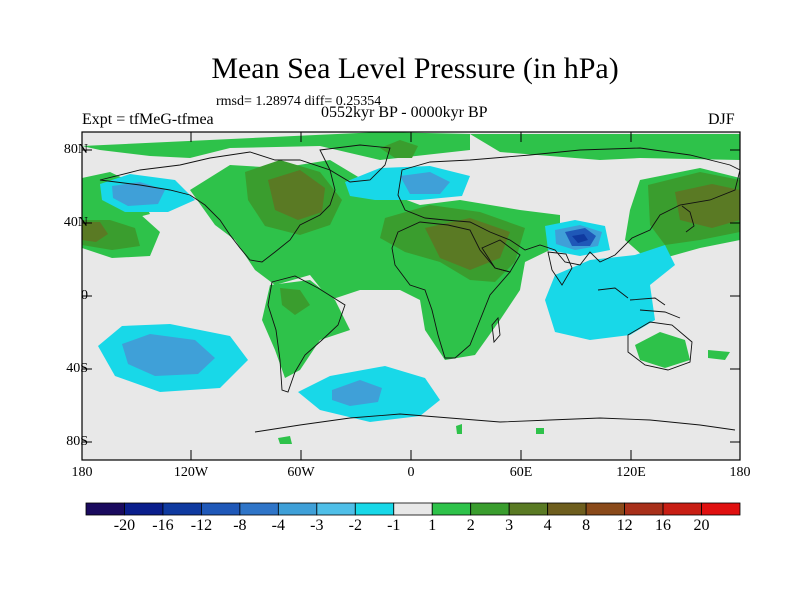 The image size is (800, 600). What do you see at coordinates (721, 119) in the screenshot?
I see `season-label: DJF` at bounding box center [721, 119].